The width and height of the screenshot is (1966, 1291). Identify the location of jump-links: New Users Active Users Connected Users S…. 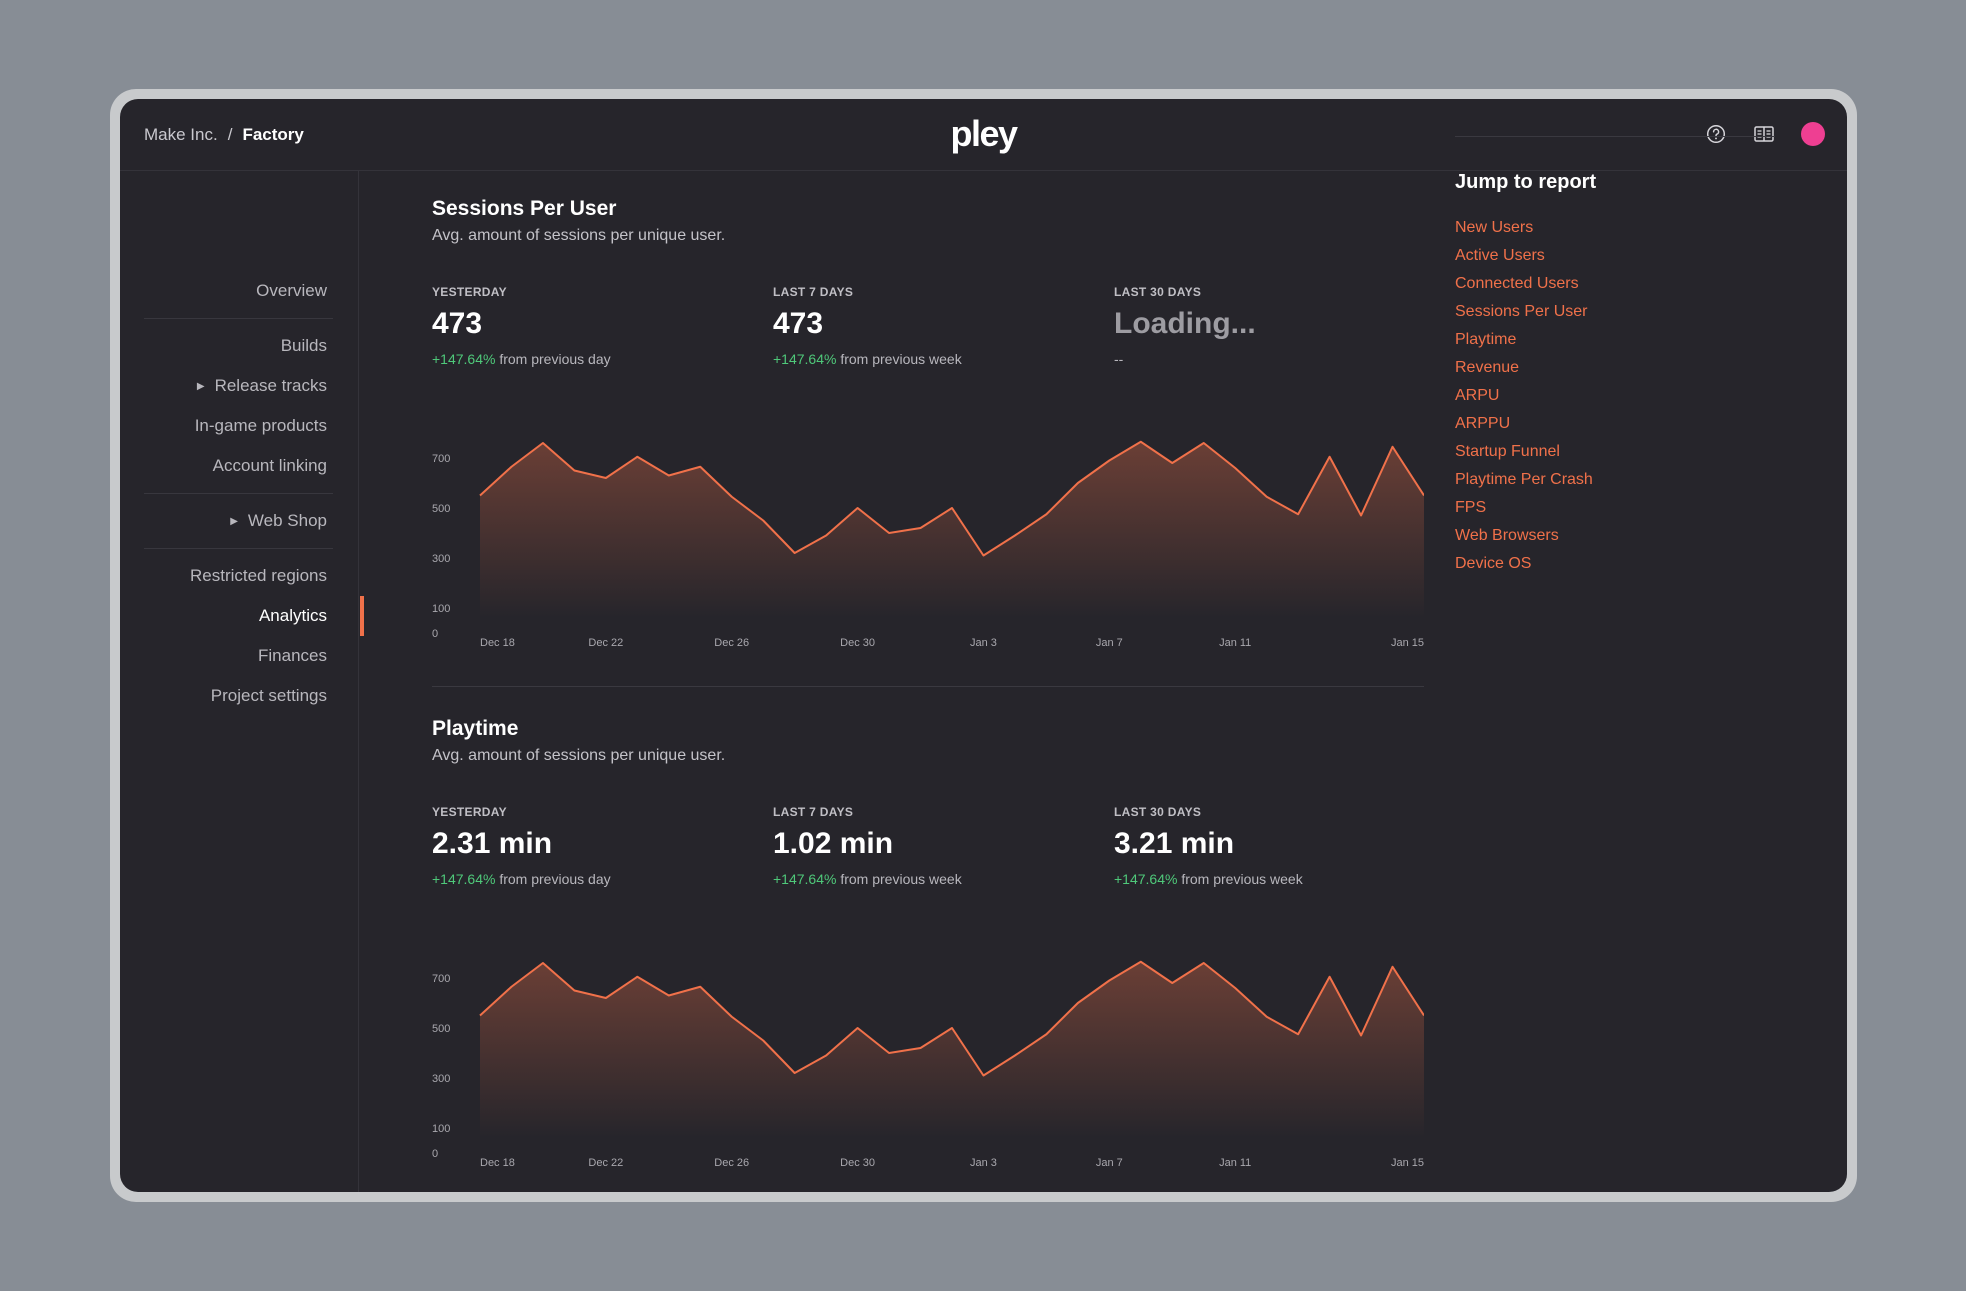
(1615, 396).